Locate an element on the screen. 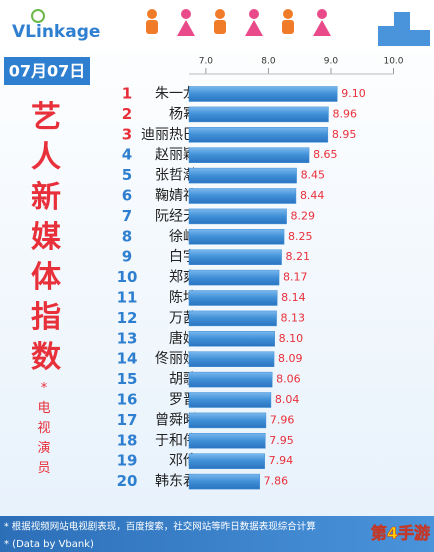 This screenshot has width=434, height=552. rank: 1 is located at coordinates (127, 94).